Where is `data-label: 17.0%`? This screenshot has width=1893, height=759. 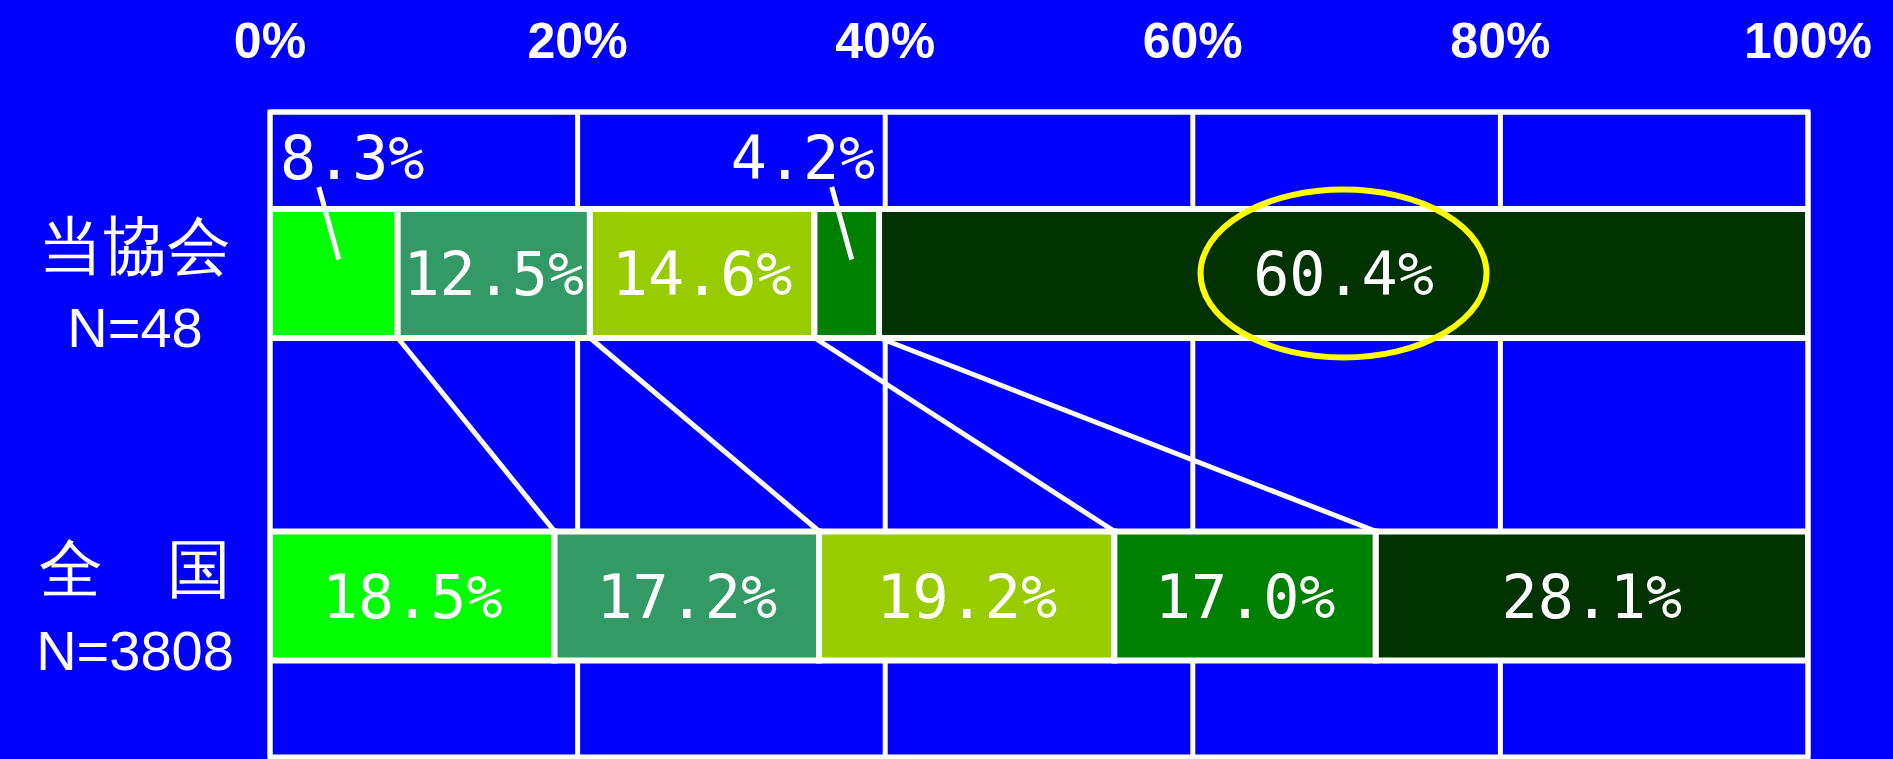 data-label: 17.0% is located at coordinates (1245, 596).